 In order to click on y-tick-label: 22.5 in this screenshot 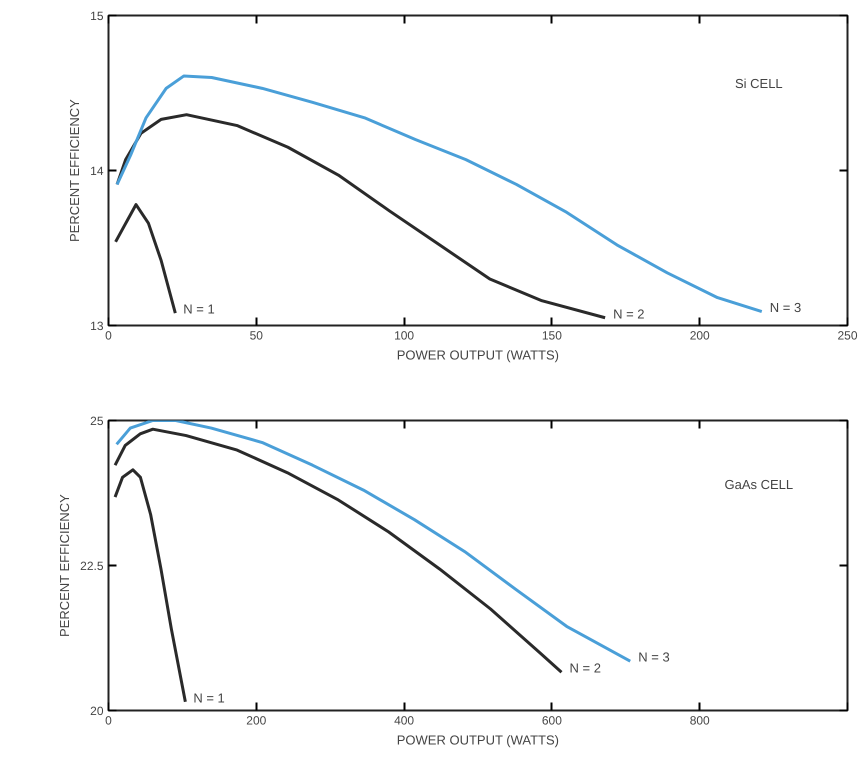, I will do `click(92, 566)`.